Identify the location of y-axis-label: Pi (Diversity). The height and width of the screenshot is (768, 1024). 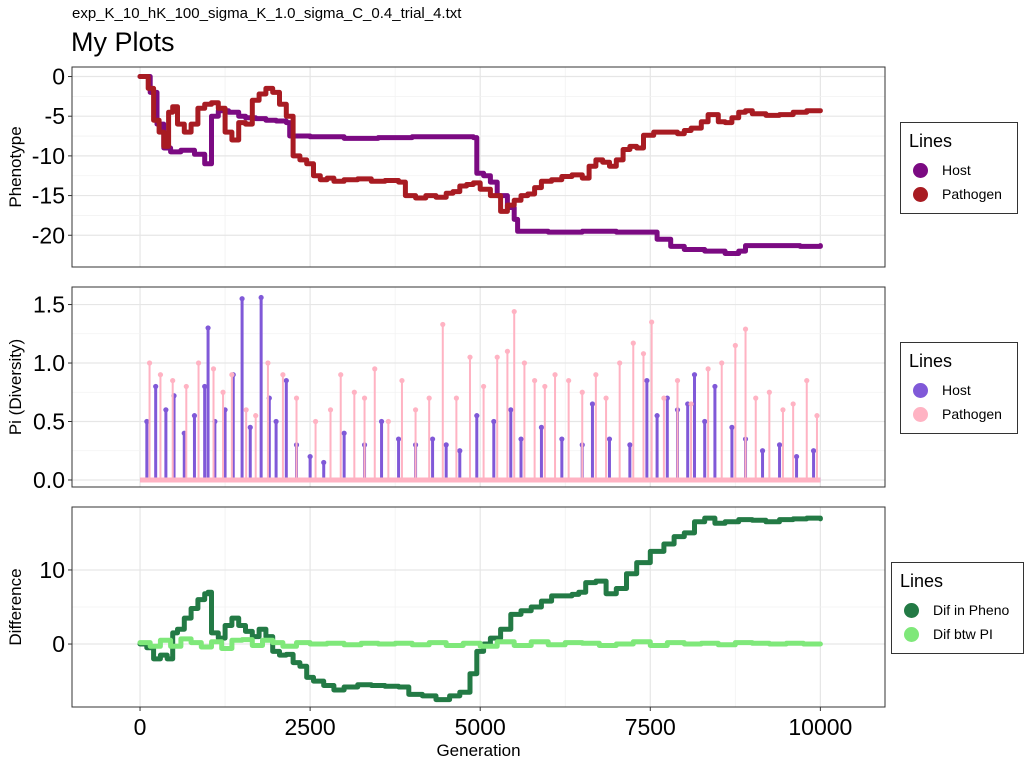
(15, 387).